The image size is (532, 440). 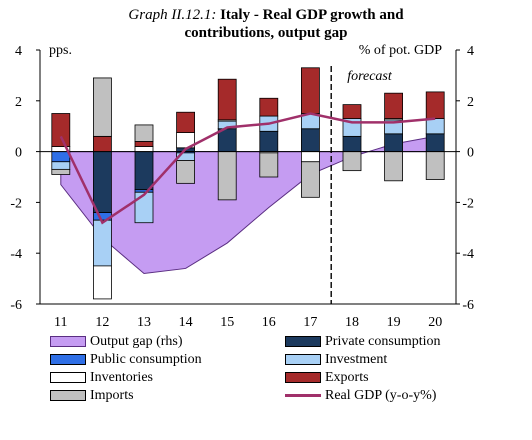 I want to click on legend-label: Output gap (rhs), so click(x=136, y=341).